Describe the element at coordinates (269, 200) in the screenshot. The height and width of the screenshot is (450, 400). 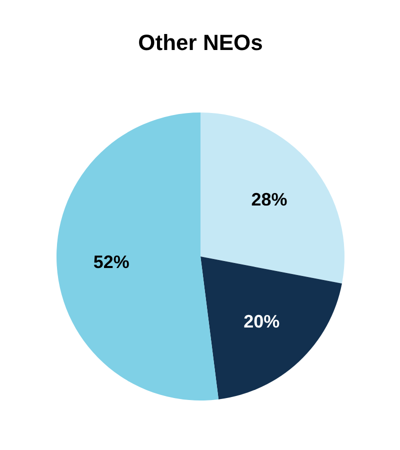
I see `data-label: 28%` at that location.